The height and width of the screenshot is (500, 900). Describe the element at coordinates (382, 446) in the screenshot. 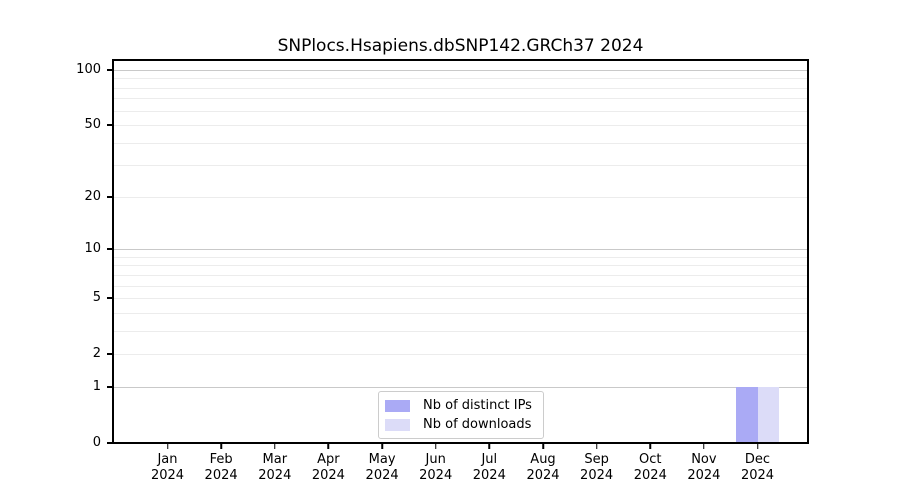

I see `x-tick-may-2024` at that location.